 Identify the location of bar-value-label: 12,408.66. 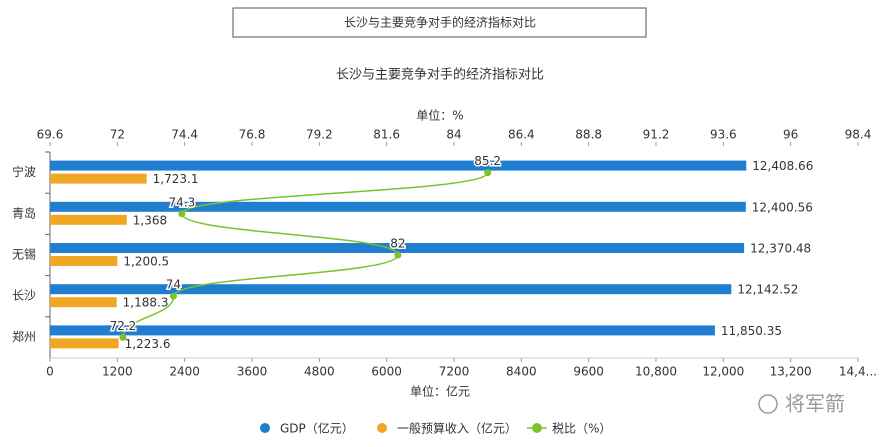
(782, 166).